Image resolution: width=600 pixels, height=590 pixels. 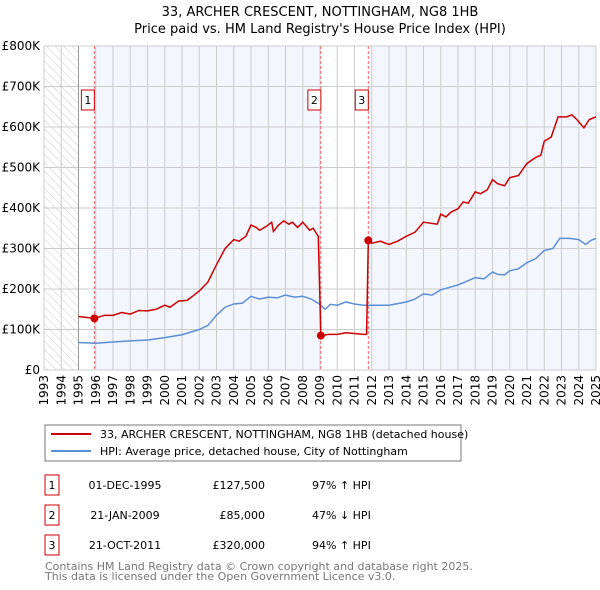 What do you see at coordinates (130, 390) in the screenshot?
I see `x-tick-label: 1998` at bounding box center [130, 390].